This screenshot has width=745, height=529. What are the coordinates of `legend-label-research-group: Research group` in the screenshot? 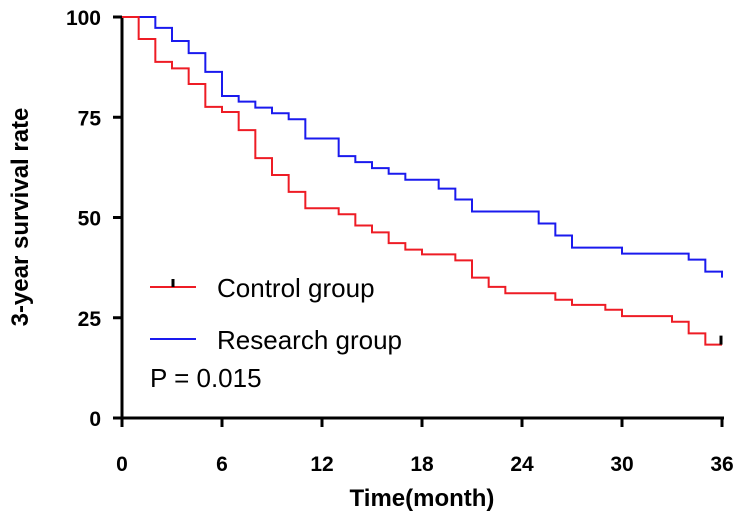 It's located at (309, 340).